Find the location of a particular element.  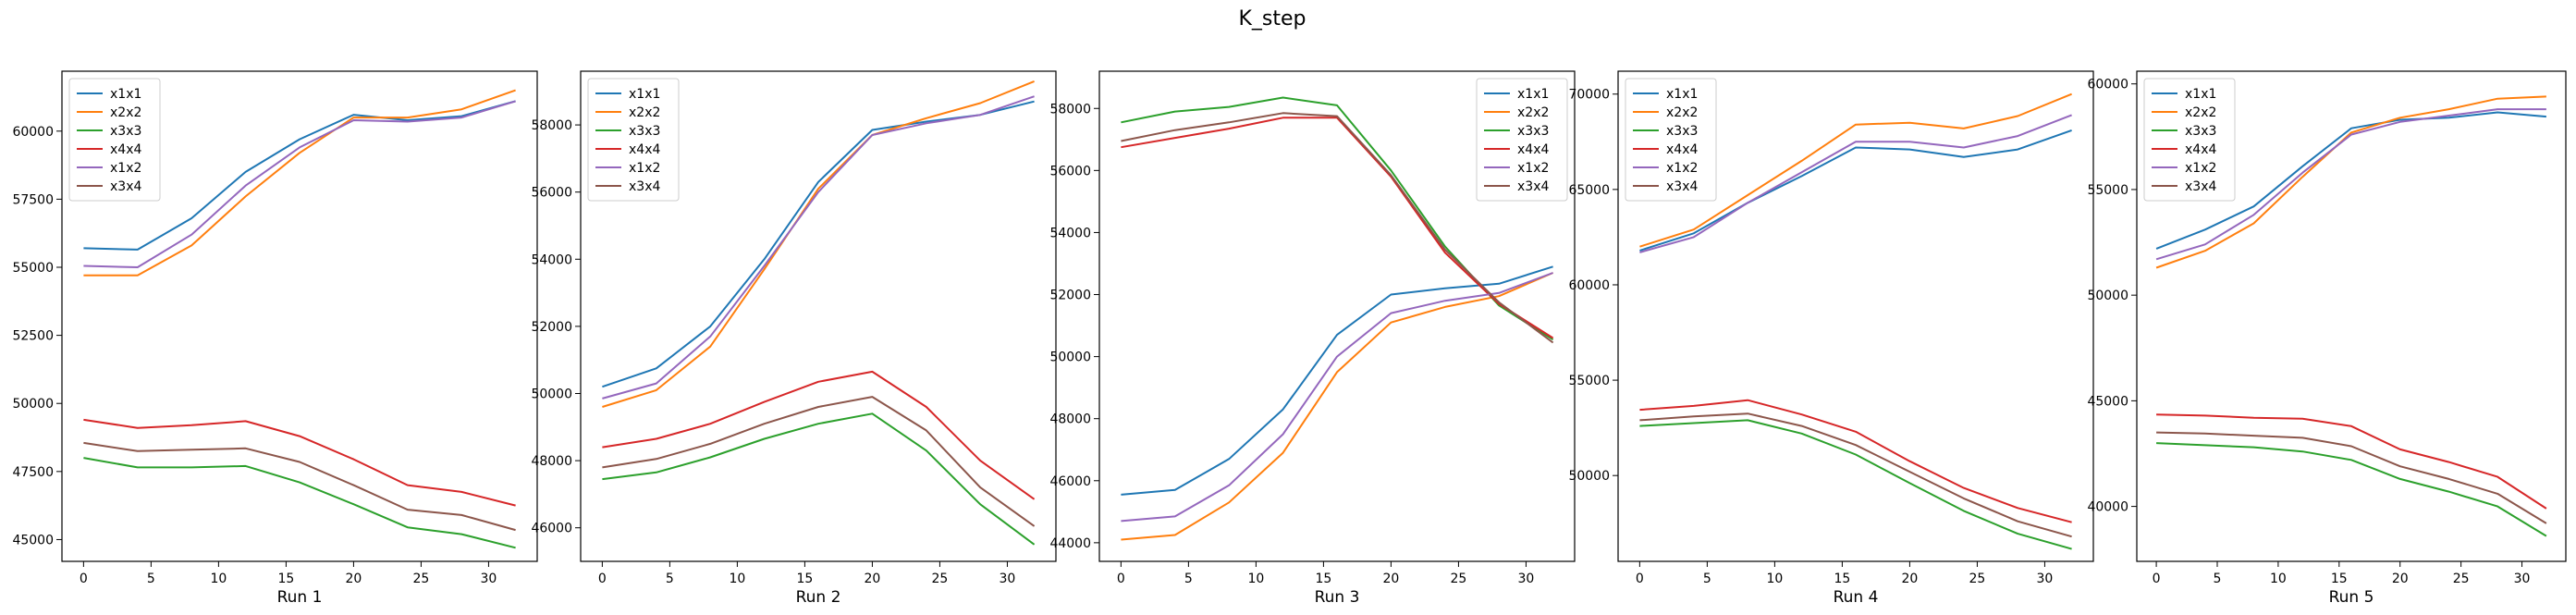

figure-title: K_step is located at coordinates (1272, 19).